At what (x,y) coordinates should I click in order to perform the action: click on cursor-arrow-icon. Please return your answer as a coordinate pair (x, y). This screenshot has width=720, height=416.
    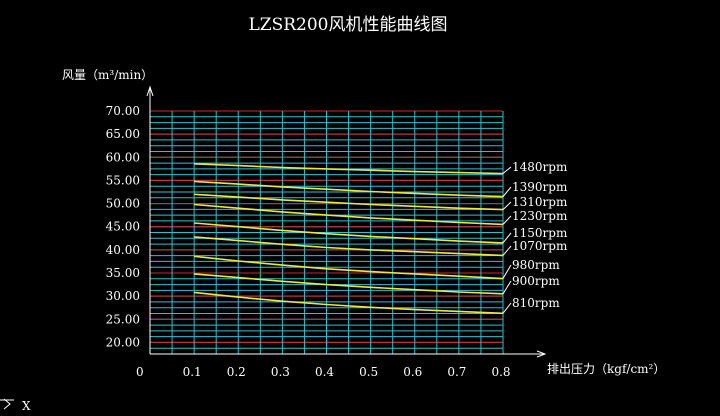
    Looking at the image, I should click on (7, 404).